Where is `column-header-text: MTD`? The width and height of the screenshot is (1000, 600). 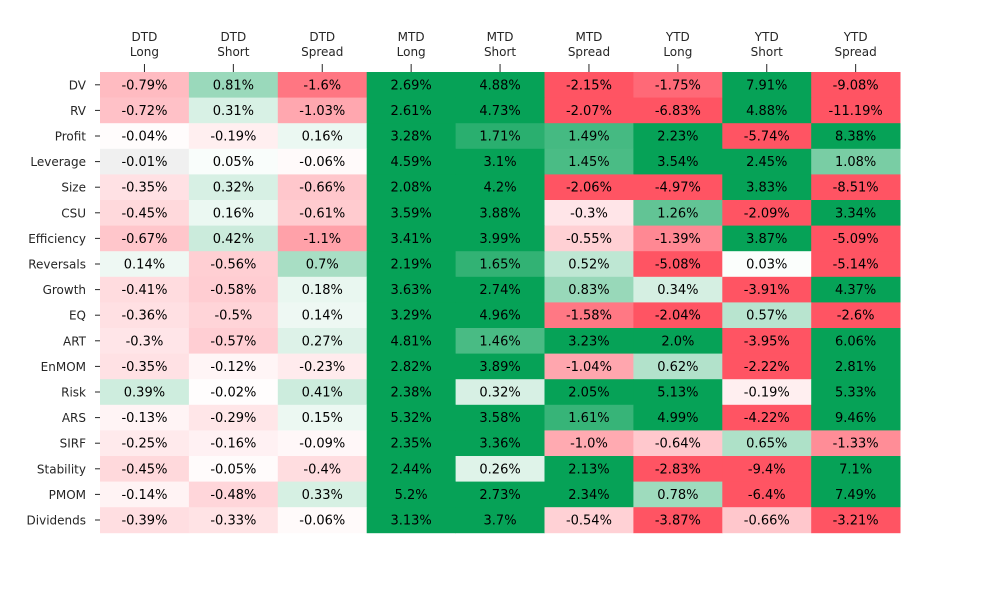
column-header-text: MTD is located at coordinates (411, 37).